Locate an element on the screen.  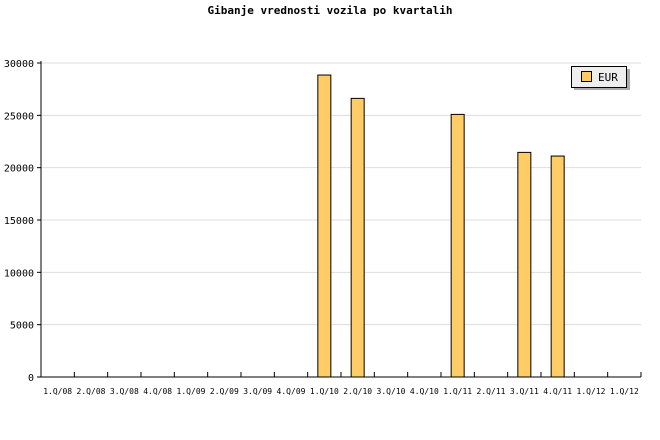
x-tick-label: 4.Q/11 is located at coordinates (557, 391).